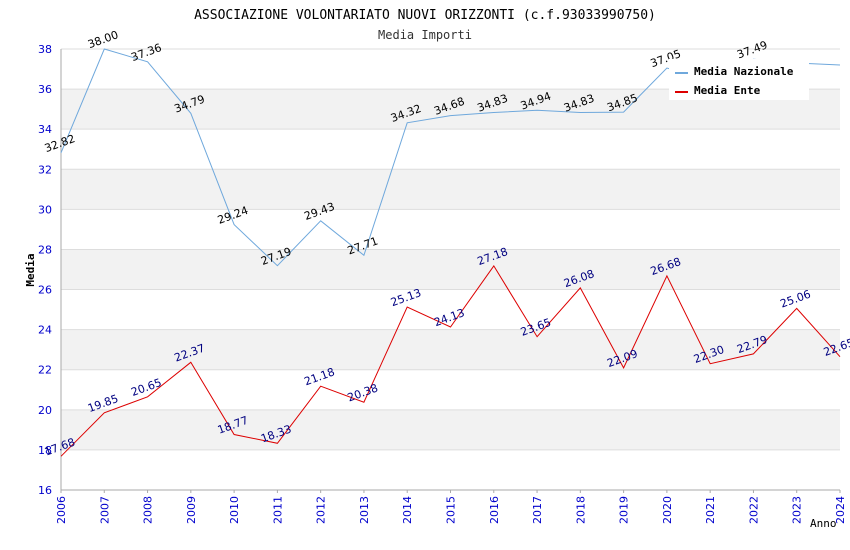  What do you see at coordinates (45, 370) in the screenshot?
I see `y-tick-label: 22` at bounding box center [45, 370].